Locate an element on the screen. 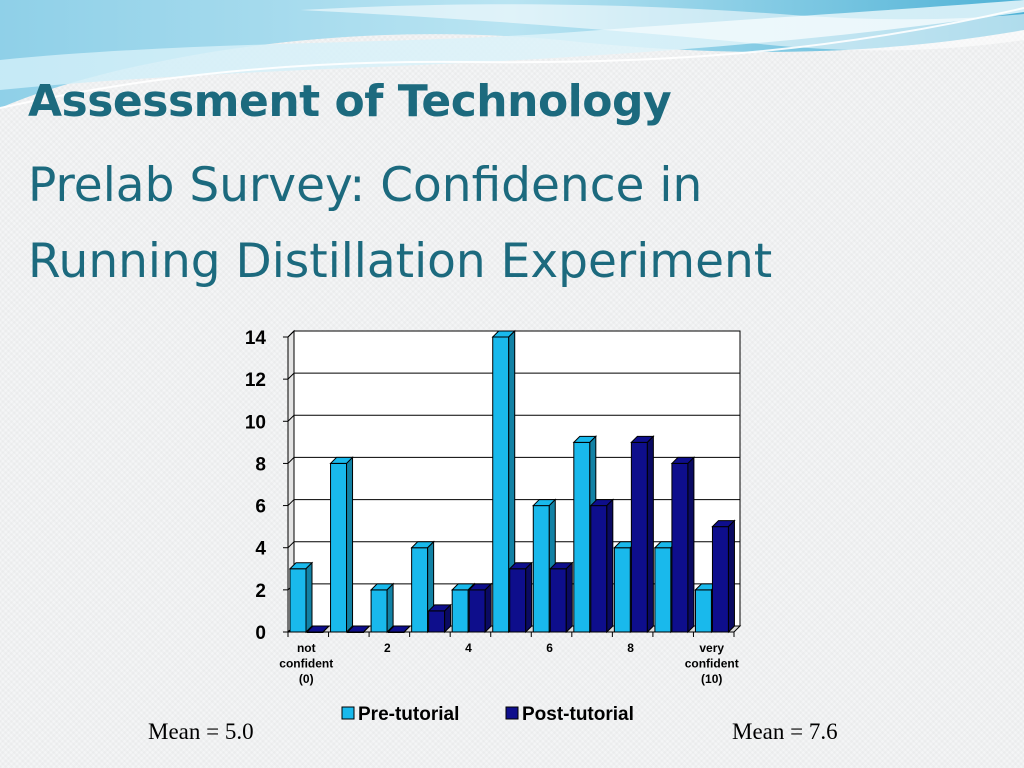 This screenshot has height=768, width=1024. slide-title: Assessment of Technology is located at coordinates (350, 101).